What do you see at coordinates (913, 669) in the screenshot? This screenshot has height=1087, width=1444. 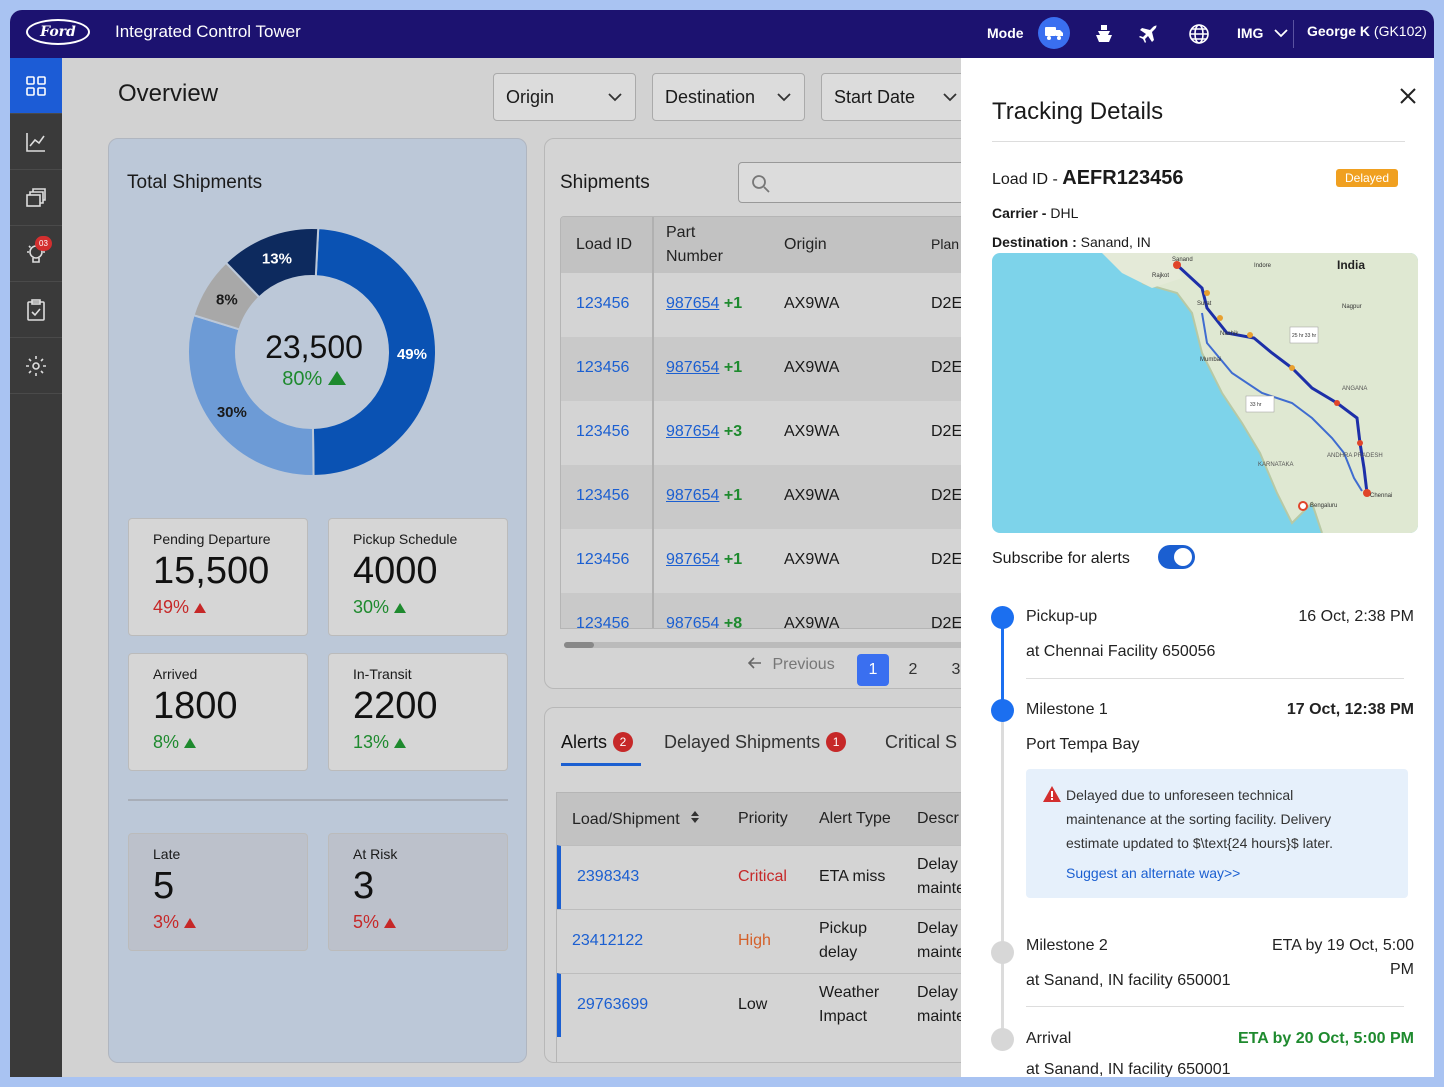 I see `page-2-button: 2` at bounding box center [913, 669].